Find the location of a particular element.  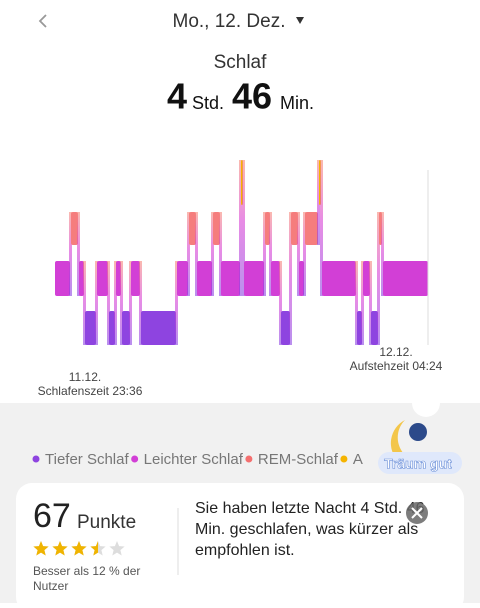

end-label: Aufstehzeit 04:24 is located at coordinates (396, 366).